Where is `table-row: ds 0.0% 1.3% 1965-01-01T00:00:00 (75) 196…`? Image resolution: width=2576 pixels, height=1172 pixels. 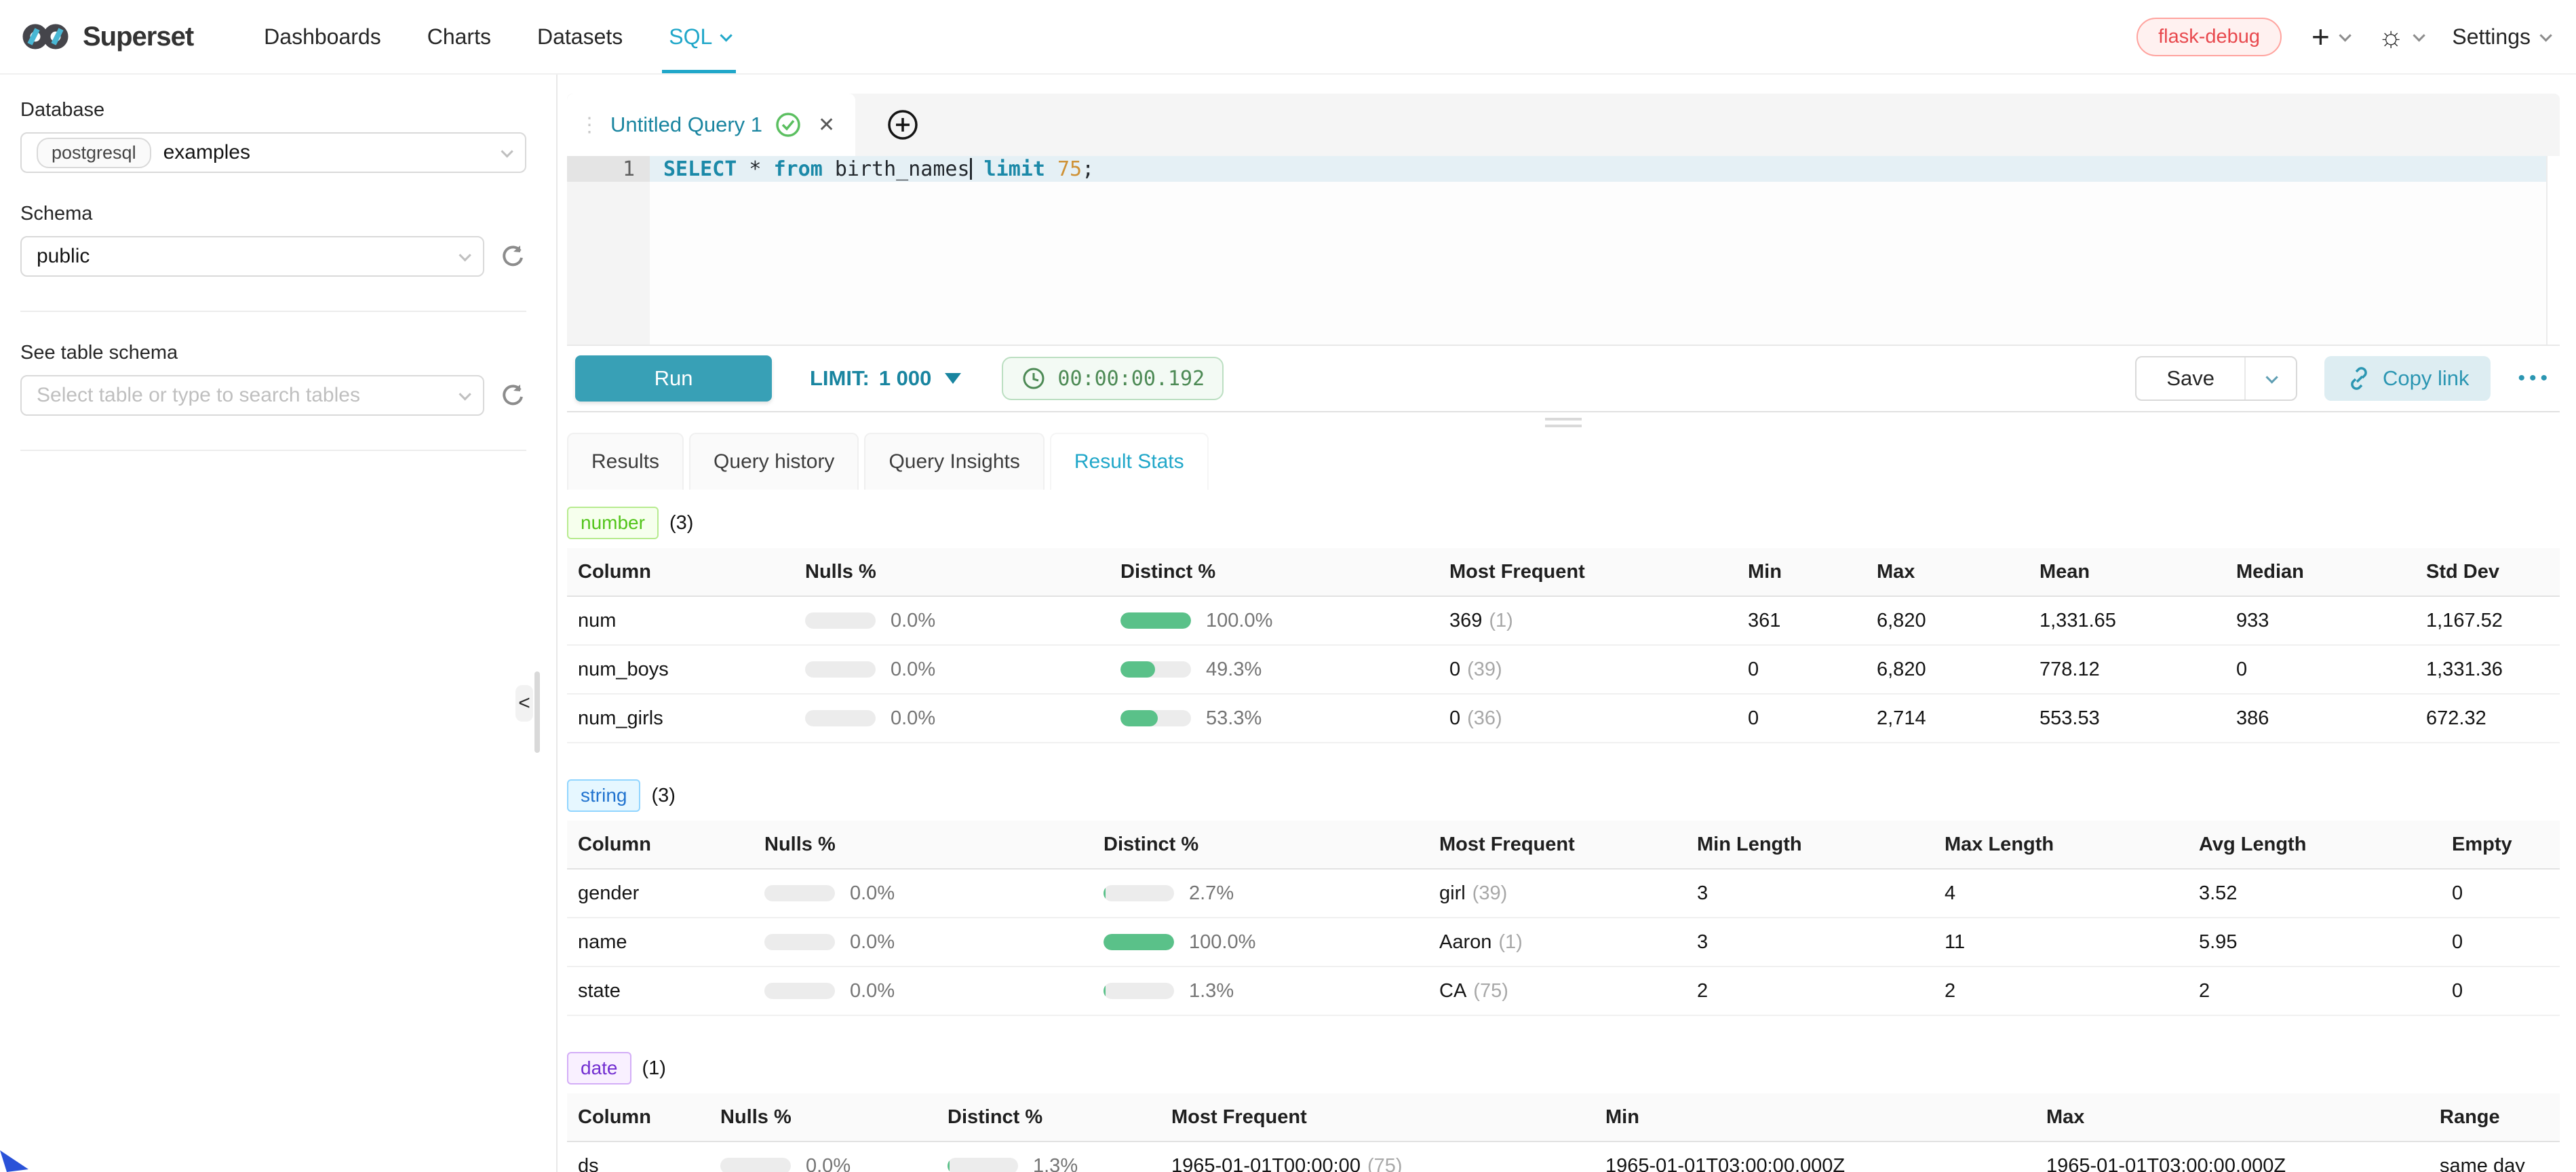 table-row: ds 0.0% 1.3% 1965-01-01T00:00:00 (75) 196… is located at coordinates (1563, 1157).